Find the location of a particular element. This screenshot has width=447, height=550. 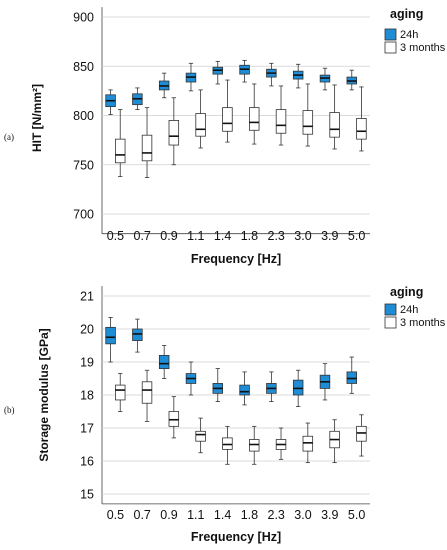

legend-label-24h-b: 24h is located at coordinates (409, 310).